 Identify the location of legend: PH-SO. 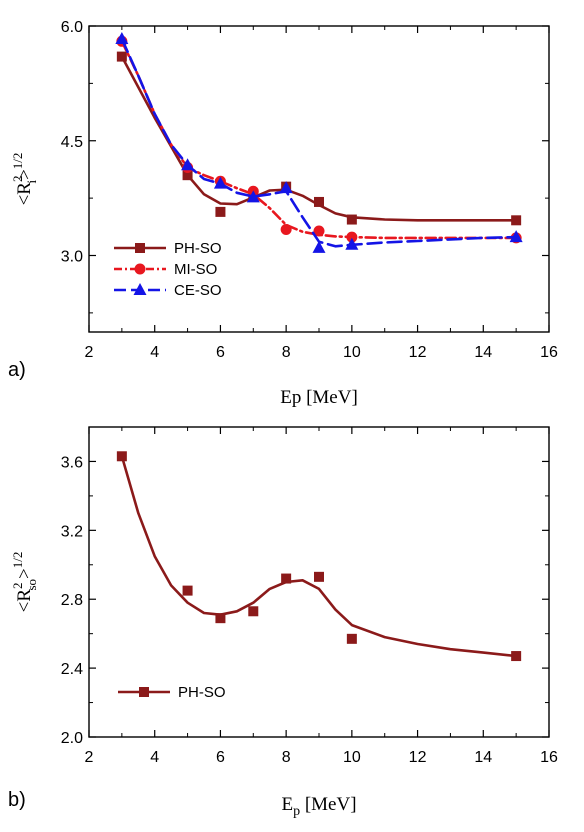
(172, 692).